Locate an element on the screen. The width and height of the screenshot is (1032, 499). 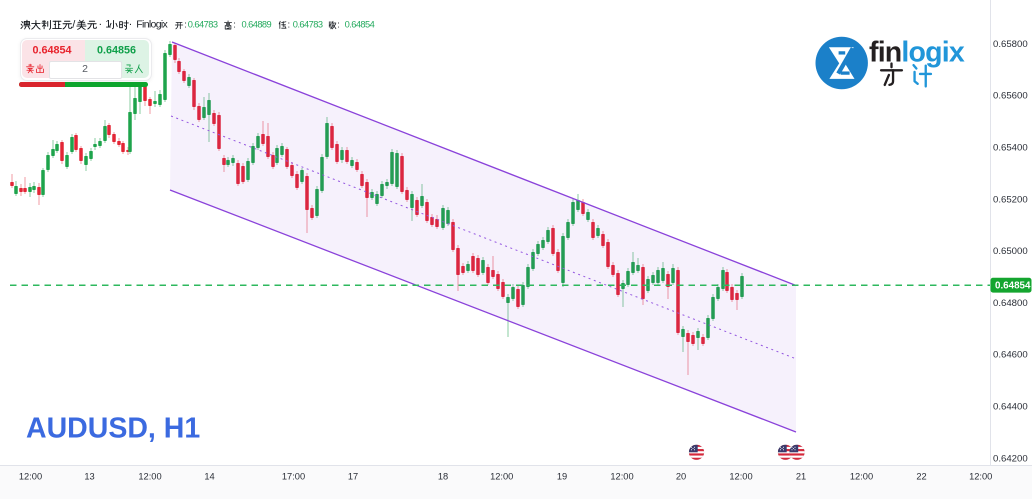
svg-text: 0.65800 is located at coordinates (1010, 44).